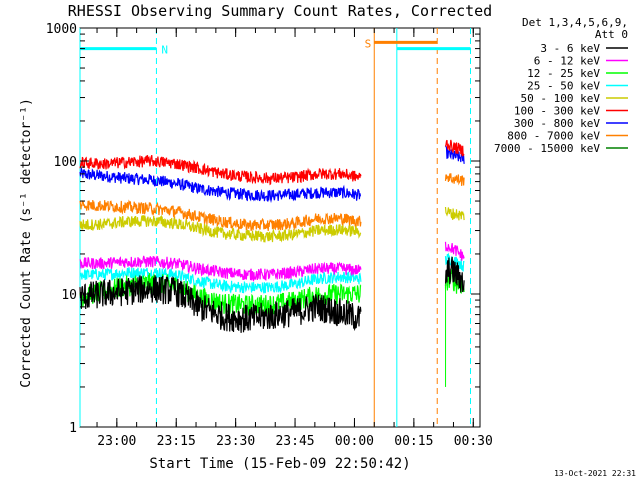 This screenshot has width=640, height=480. What do you see at coordinates (354, 441) in the screenshot?
I see `x-tick-label: 00:00` at bounding box center [354, 441].